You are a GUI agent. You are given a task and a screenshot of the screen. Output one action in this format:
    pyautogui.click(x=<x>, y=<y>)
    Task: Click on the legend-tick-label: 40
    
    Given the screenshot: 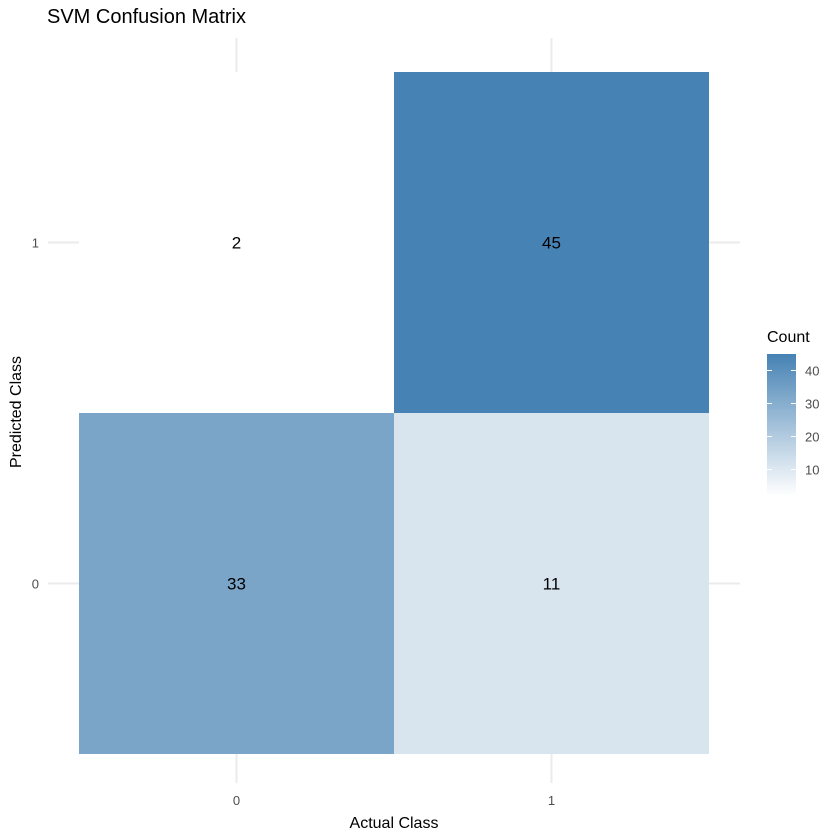 What is the action you would take?
    pyautogui.click(x=812, y=371)
    